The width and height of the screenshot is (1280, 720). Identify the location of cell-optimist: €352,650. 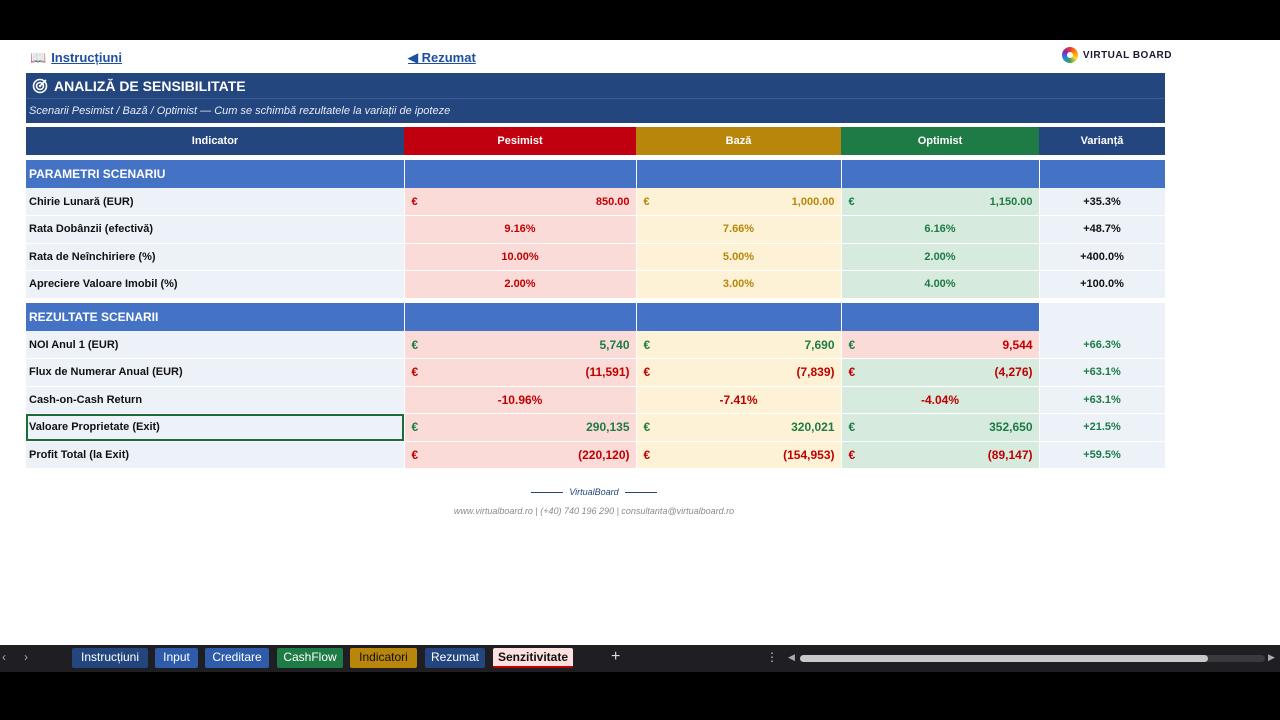
(940, 427).